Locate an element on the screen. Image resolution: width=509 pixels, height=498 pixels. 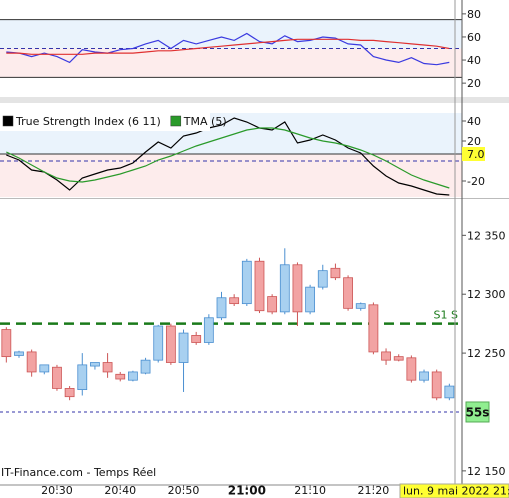
source-label: IT-Finance.com - Temps Réel is located at coordinates (78, 472).